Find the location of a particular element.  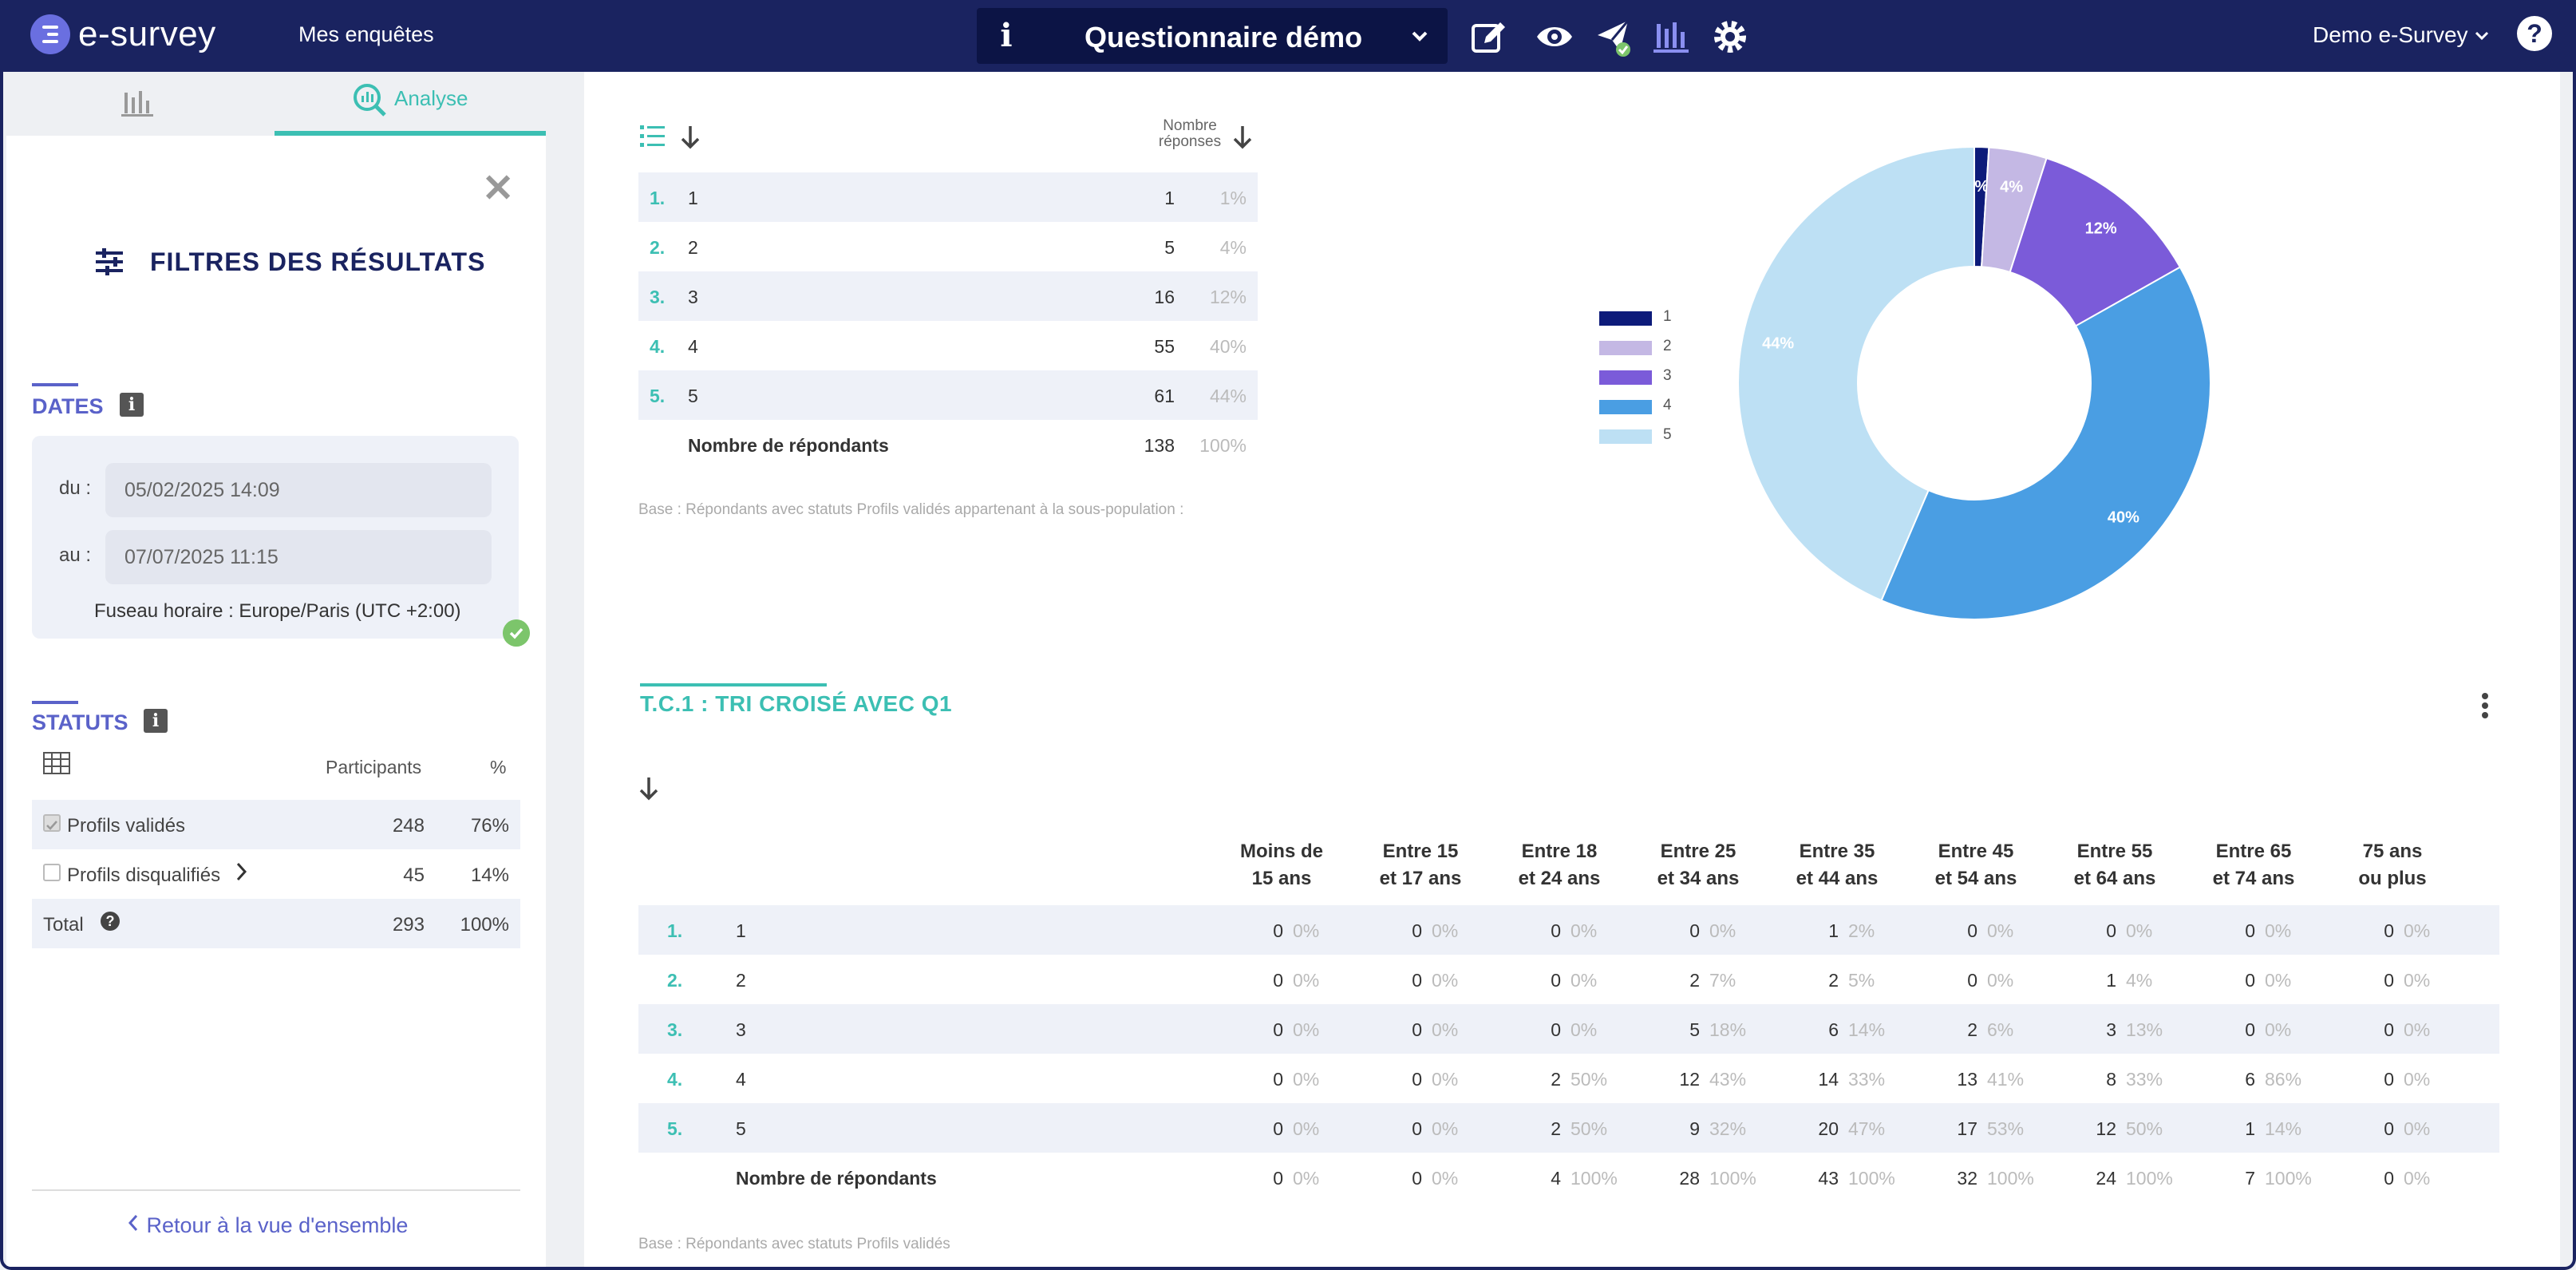

col-header-line: Entre 25 is located at coordinates (1698, 851).